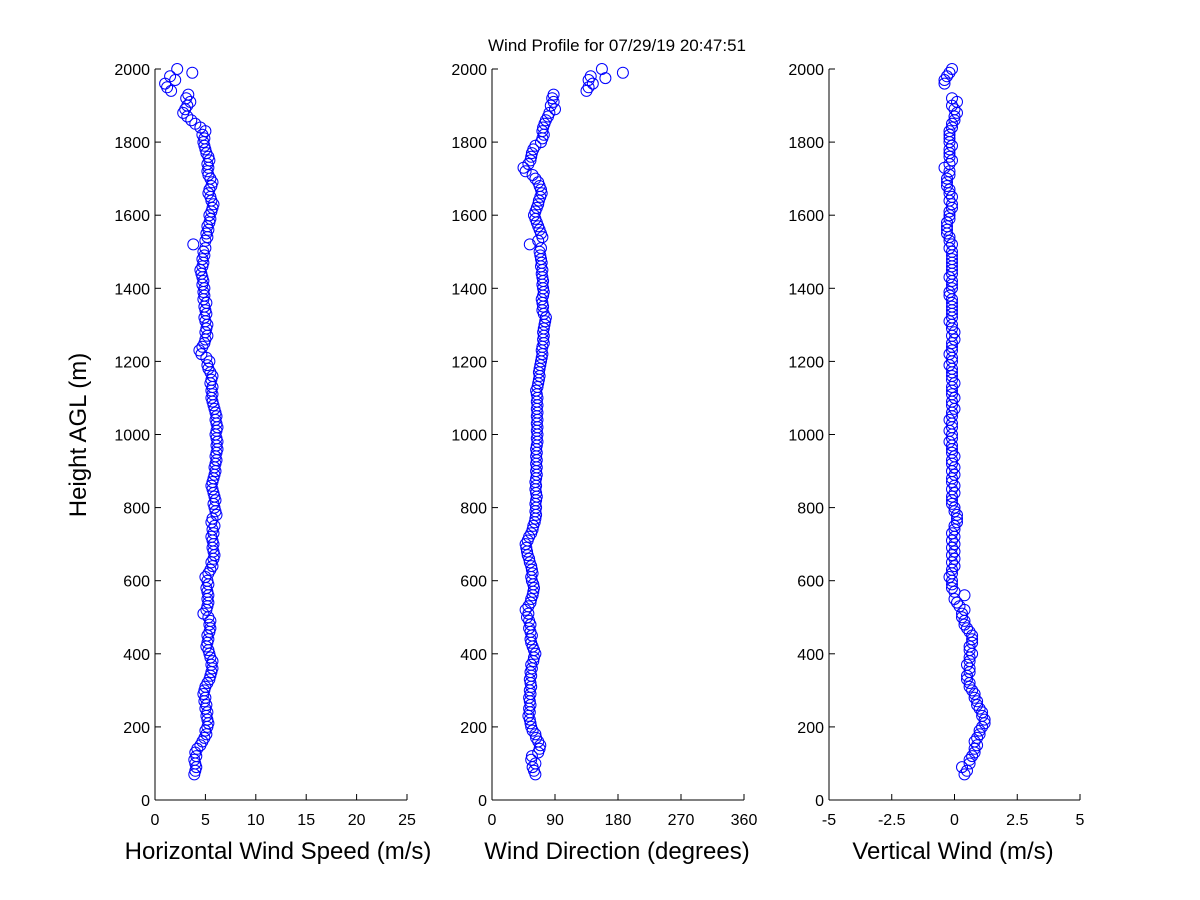 This screenshot has height=900, width=1200. Describe the element at coordinates (806, 436) in the screenshot. I see `vertical-y-tick-label: 1000` at that location.